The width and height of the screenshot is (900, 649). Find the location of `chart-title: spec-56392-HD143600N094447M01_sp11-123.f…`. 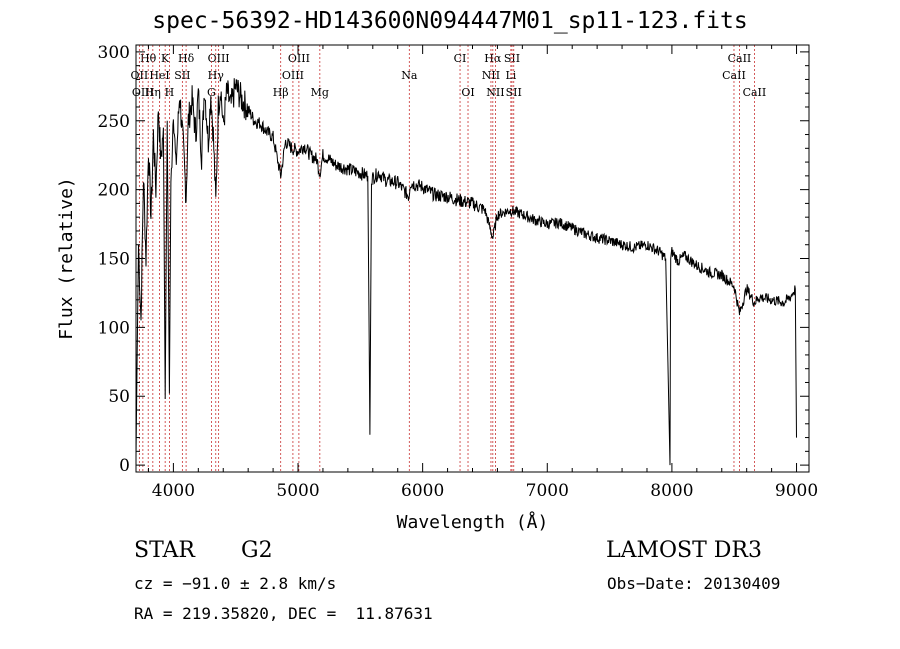

chart-title: spec-56392-HD143600N094447M01_sp11-123.f… is located at coordinates (450, 21).